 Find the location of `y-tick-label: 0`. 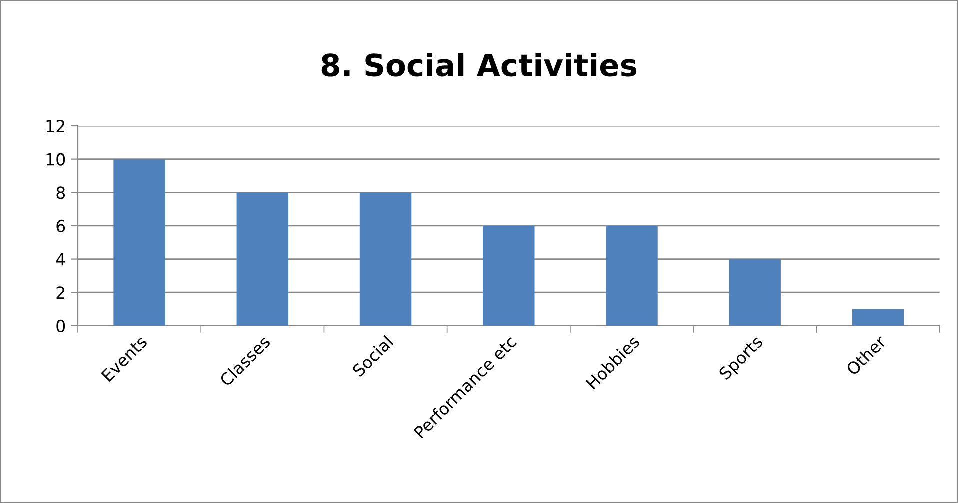

y-tick-label: 0 is located at coordinates (61, 326).